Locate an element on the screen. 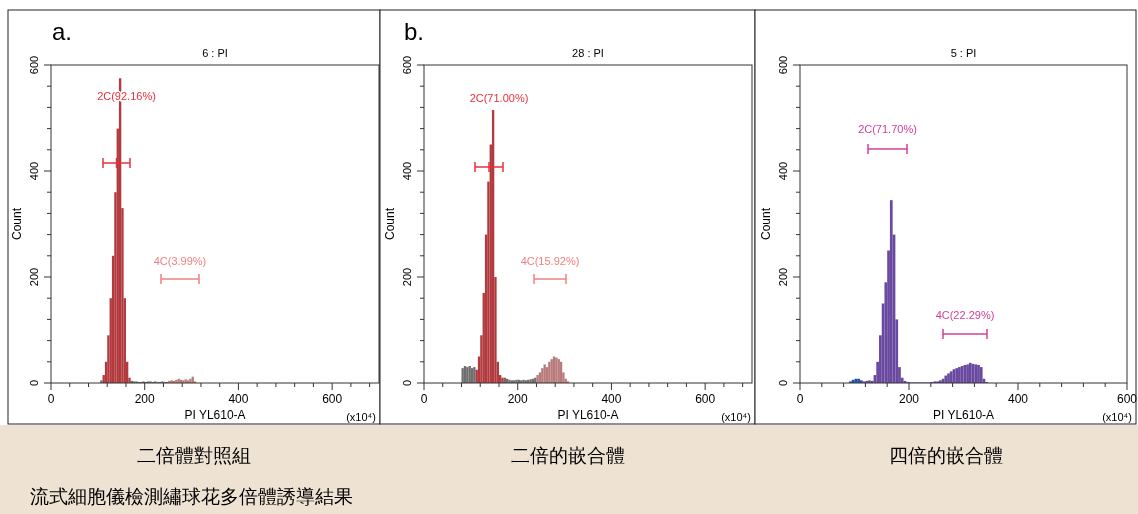 The width and height of the screenshot is (1138, 514). text: 二倍的嵌合體 is located at coordinates (567, 455).